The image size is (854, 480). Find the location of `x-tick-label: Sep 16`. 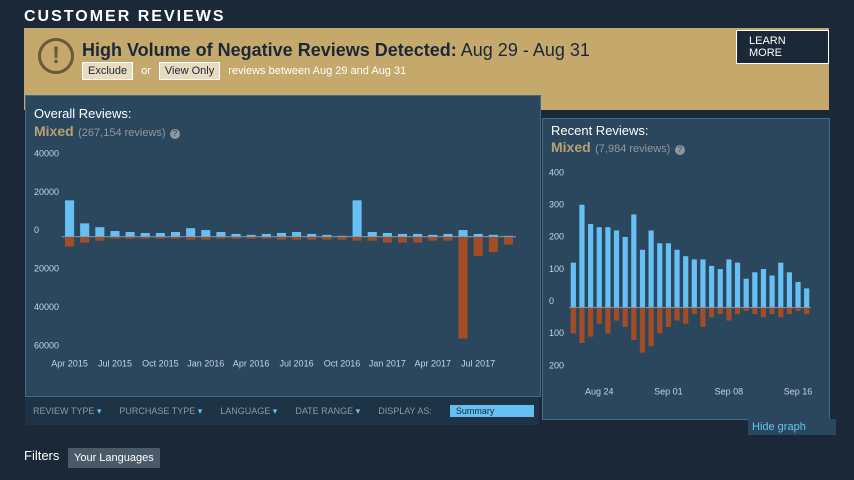

x-tick-label: Sep 16 is located at coordinates (798, 391).